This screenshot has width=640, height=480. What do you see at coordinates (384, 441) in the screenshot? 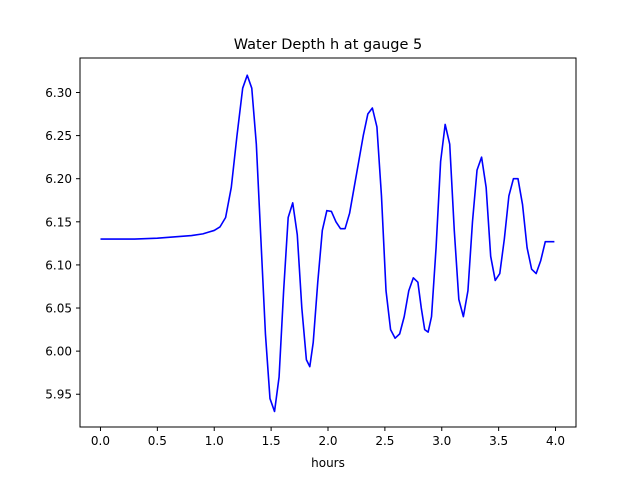
I see `x-tick-label: 2.5` at bounding box center [384, 441].